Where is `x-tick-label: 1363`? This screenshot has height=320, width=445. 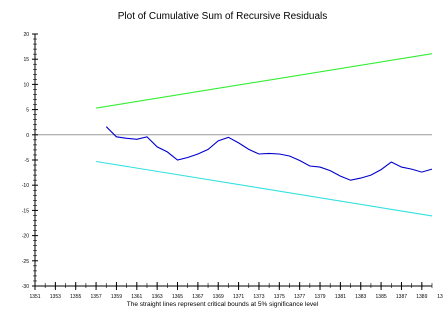 x-tick-label: 1363 is located at coordinates (157, 297).